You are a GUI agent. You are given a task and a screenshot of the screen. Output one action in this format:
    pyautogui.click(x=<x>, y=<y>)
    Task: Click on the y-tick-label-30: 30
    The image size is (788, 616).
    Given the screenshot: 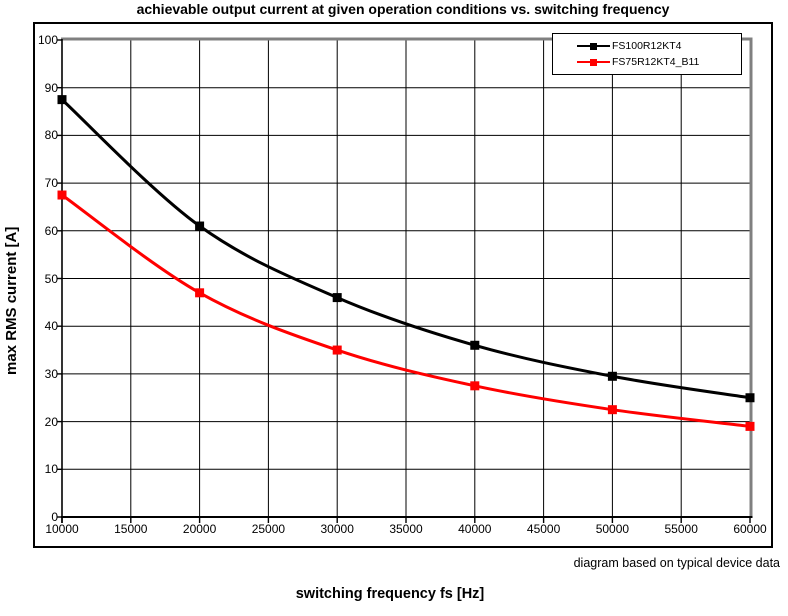 What is the action you would take?
    pyautogui.click(x=51, y=373)
    